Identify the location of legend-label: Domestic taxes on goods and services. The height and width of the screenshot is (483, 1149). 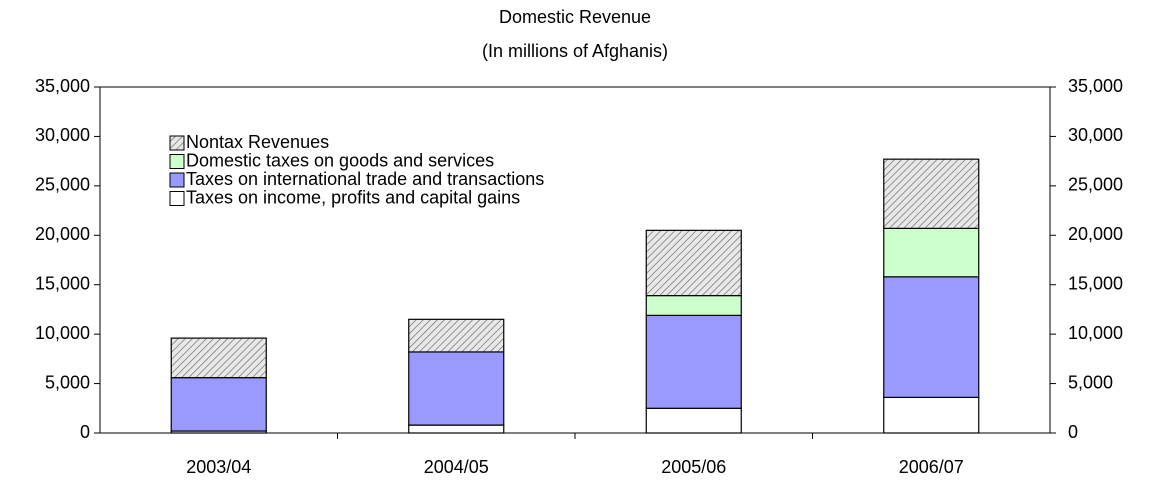
(340, 160).